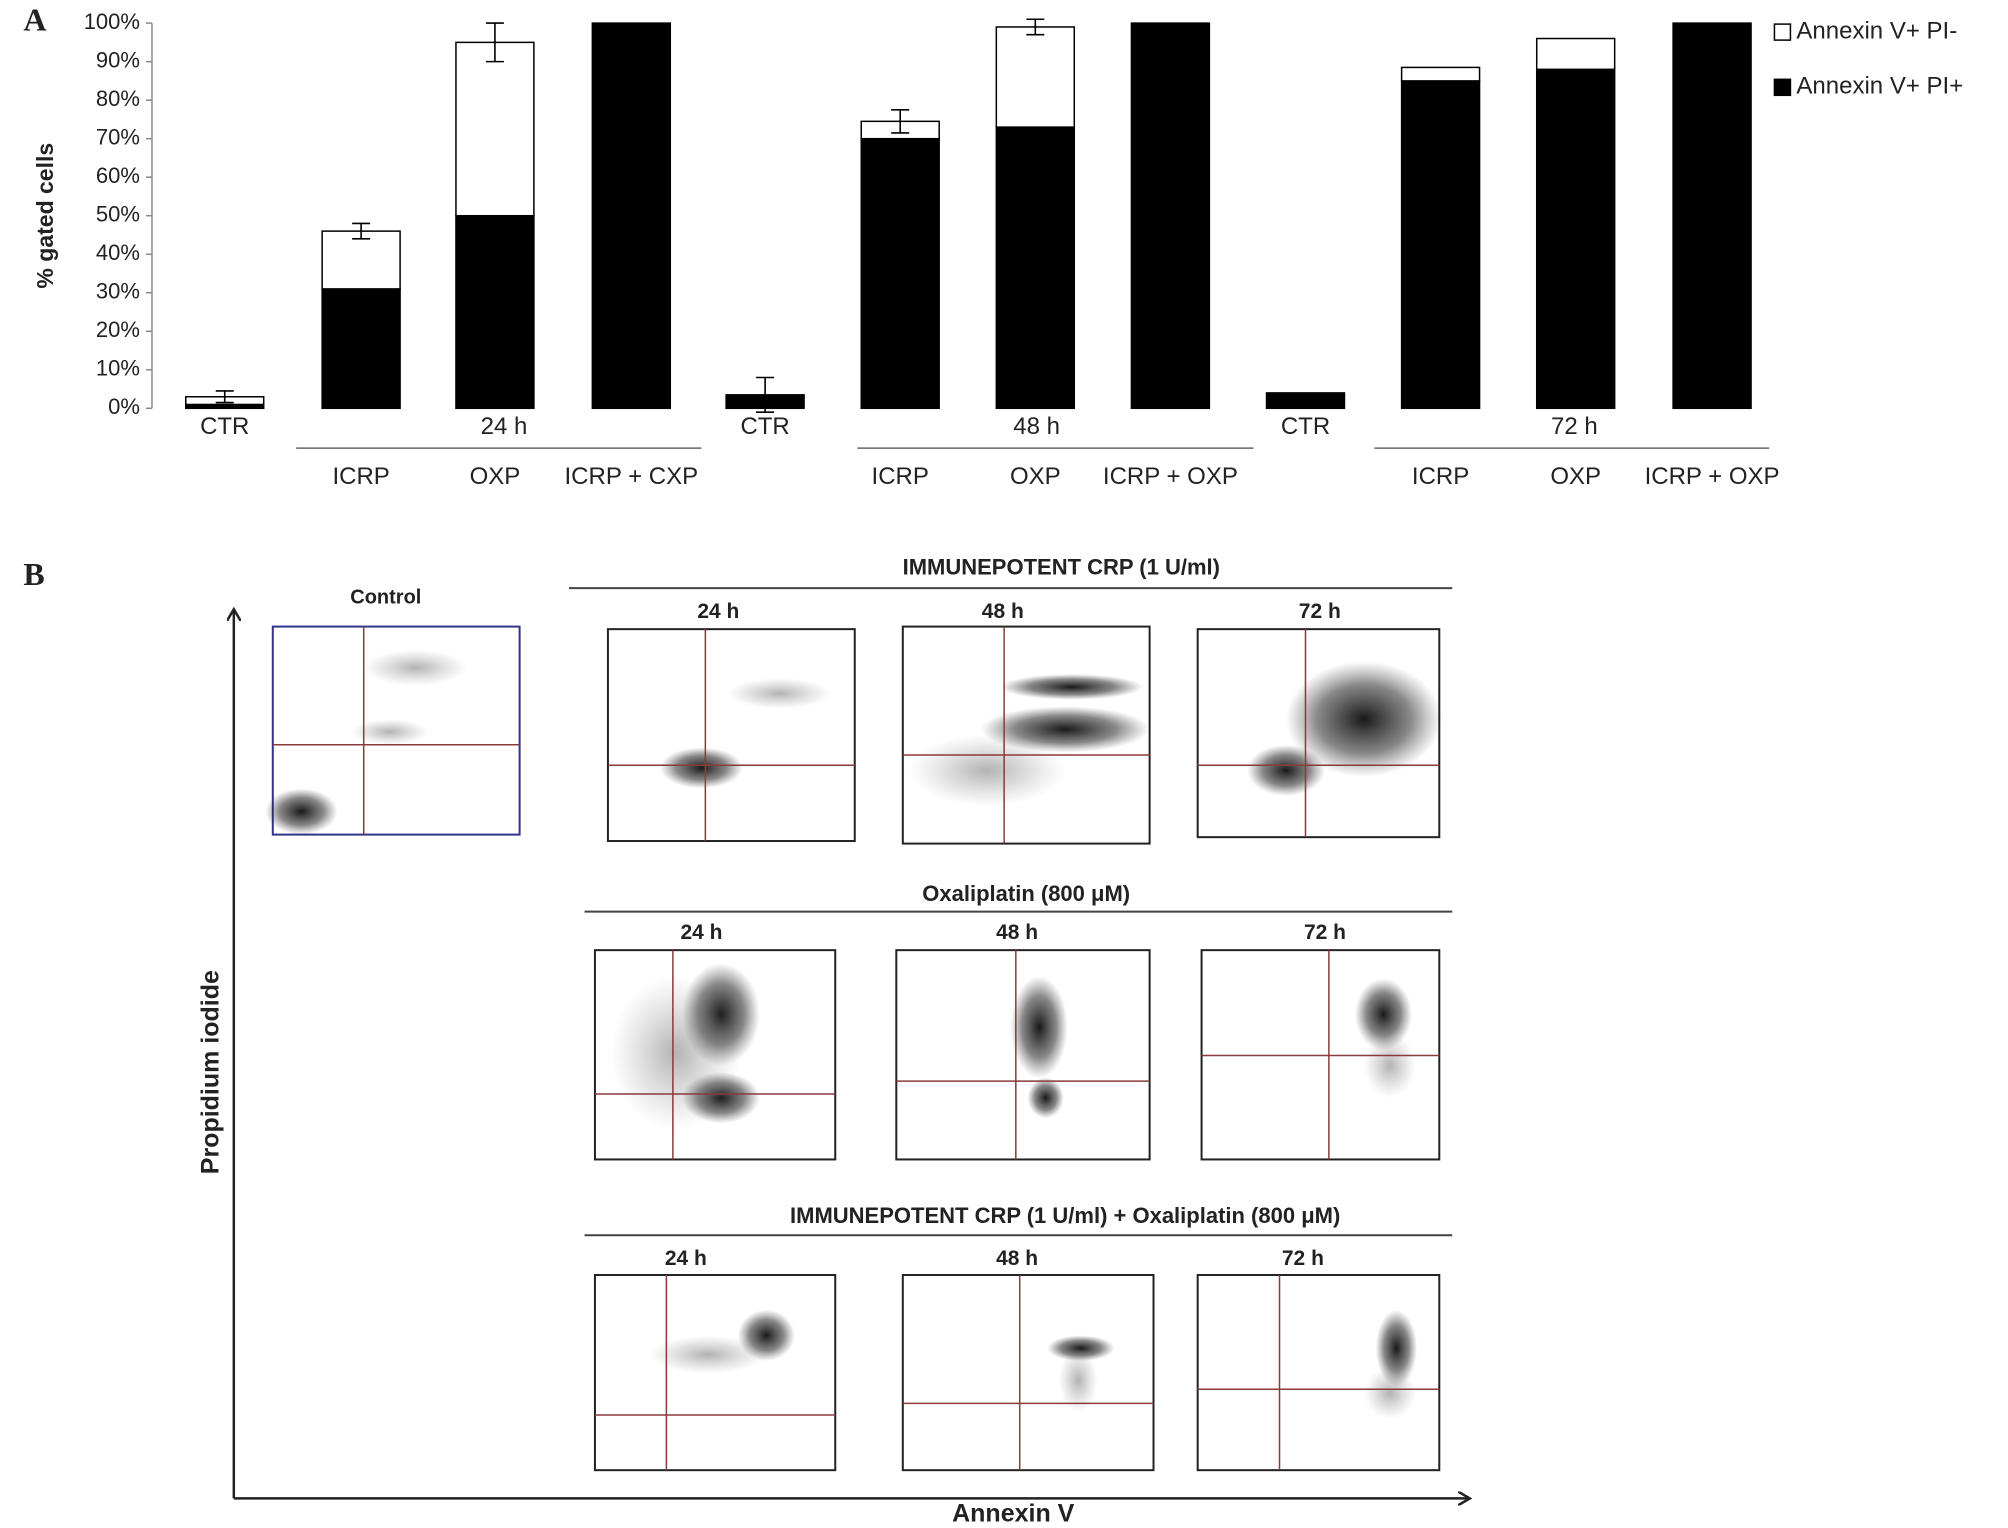 This screenshot has height=1528, width=2008. Describe the element at coordinates (118, 252) in the screenshot. I see `y-tick-label: 40%` at that location.